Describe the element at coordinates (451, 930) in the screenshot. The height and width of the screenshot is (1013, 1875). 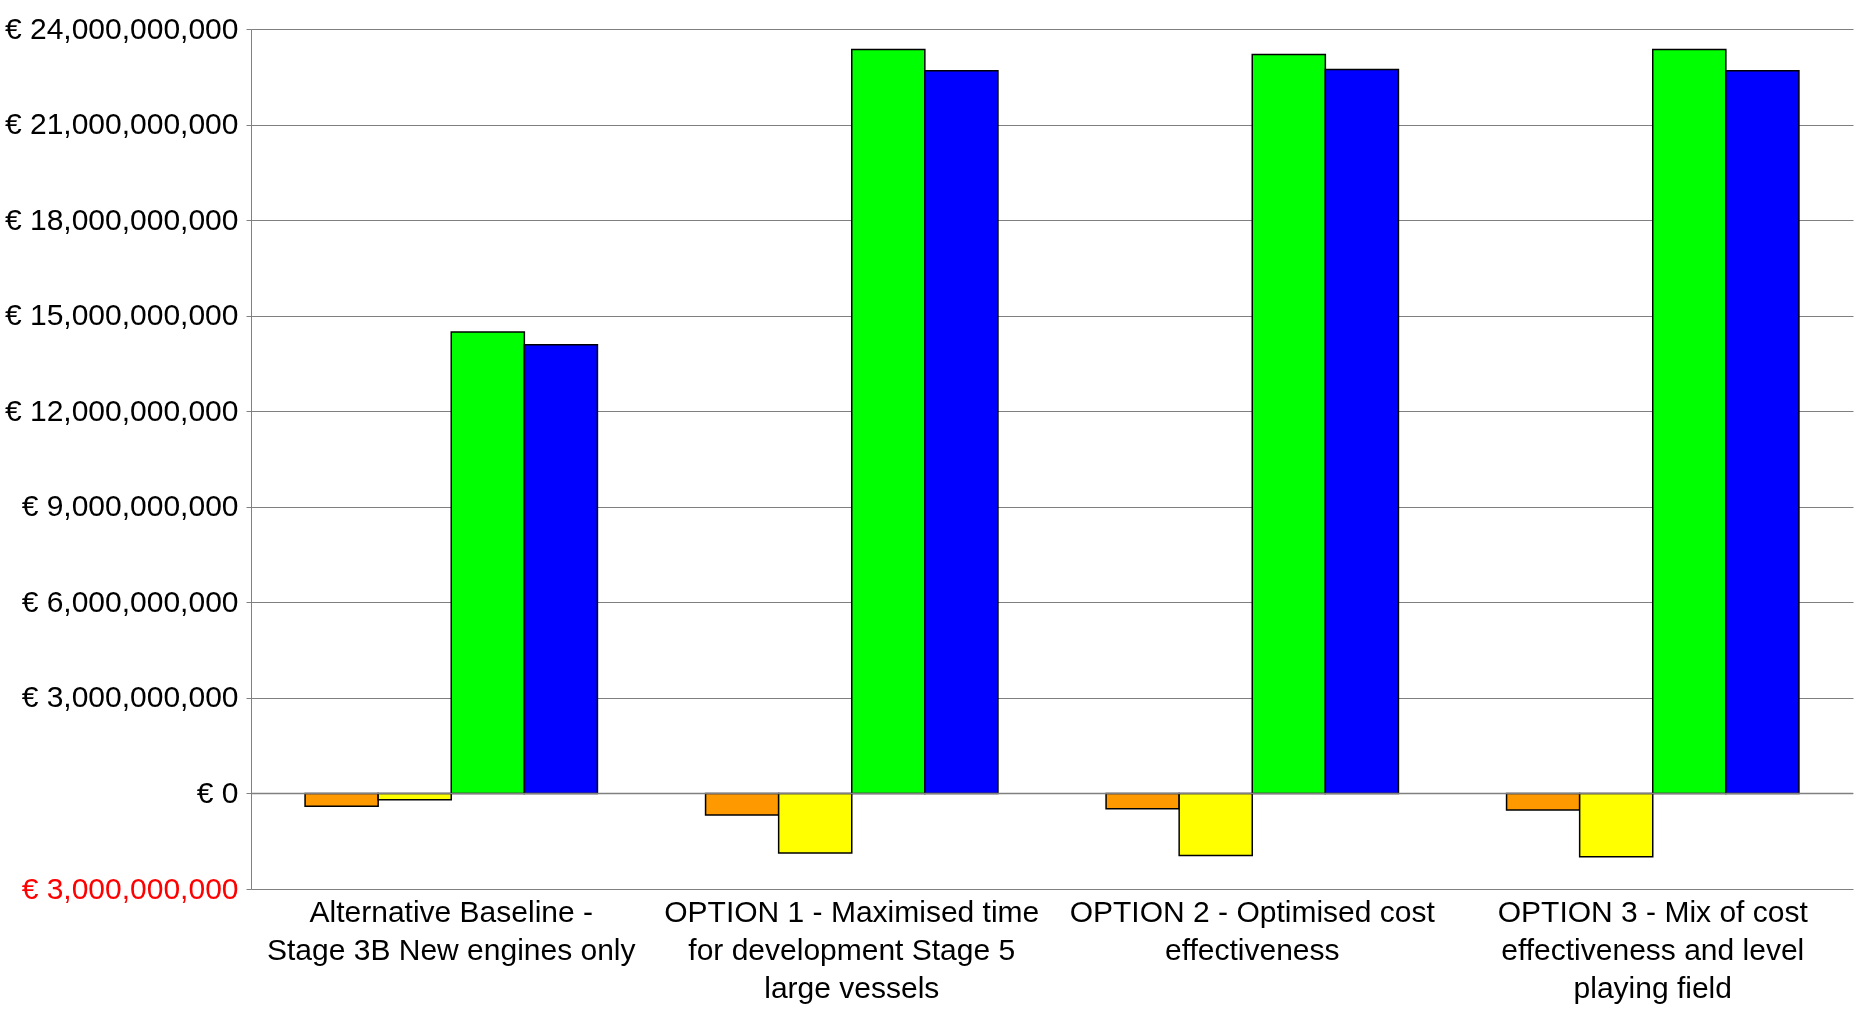
I see `x-tick-label: Alternative Baseline - Stage 3B New engines only` at that location.